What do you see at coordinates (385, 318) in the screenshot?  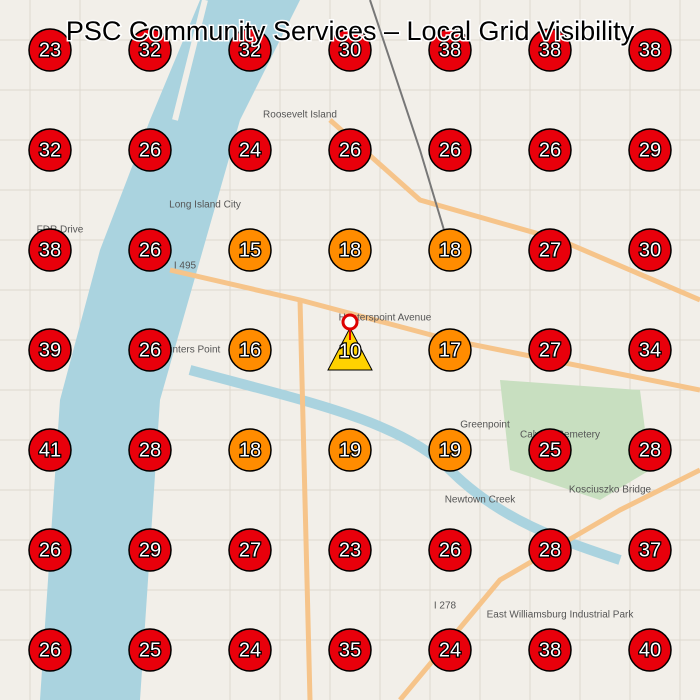 I see `map-label: Hunterspoint Avenue` at bounding box center [385, 318].